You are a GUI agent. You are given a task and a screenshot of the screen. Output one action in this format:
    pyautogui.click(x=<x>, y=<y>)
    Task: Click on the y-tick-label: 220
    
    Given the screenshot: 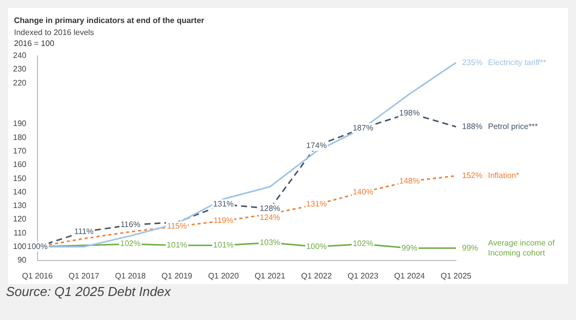 What is the action you would take?
    pyautogui.click(x=19, y=83)
    